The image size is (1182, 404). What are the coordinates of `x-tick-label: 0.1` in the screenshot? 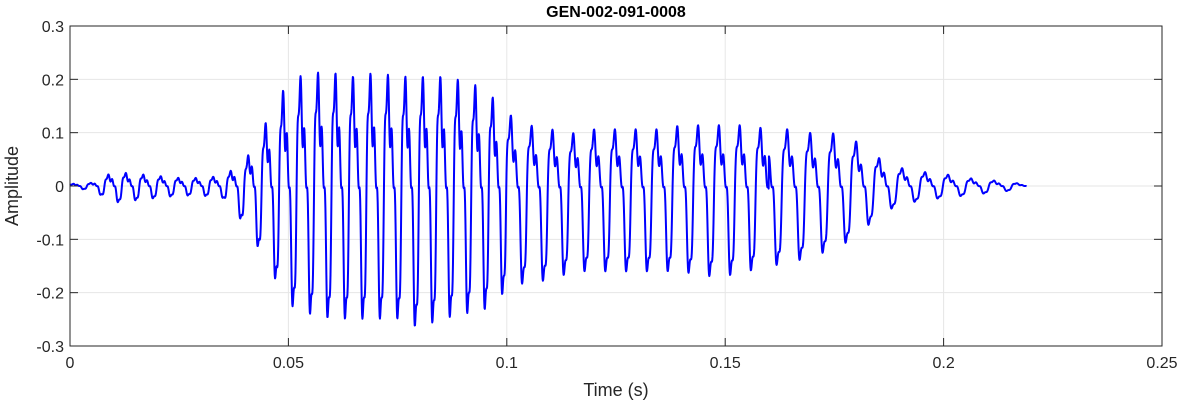 It's located at (507, 363).